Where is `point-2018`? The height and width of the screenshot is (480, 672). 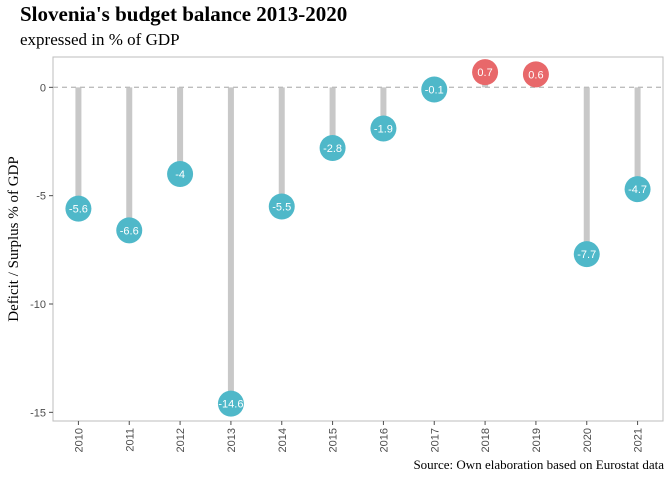 point-2018 is located at coordinates (485, 72).